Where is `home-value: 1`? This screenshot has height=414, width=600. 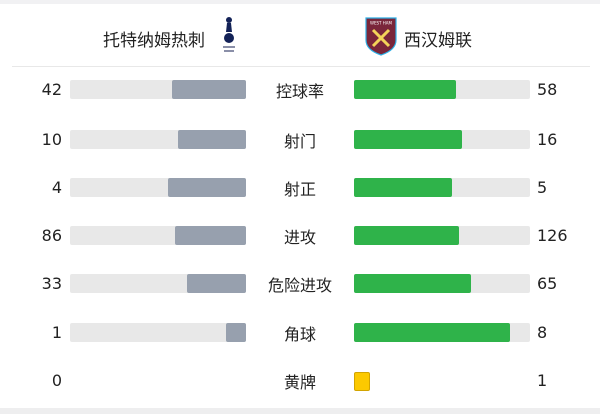 home-value: 1 is located at coordinates (56, 332).